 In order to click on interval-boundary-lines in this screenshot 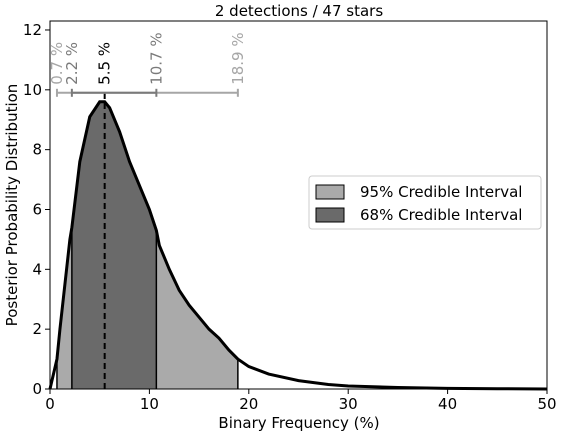, I will do `click(147, 308)`.